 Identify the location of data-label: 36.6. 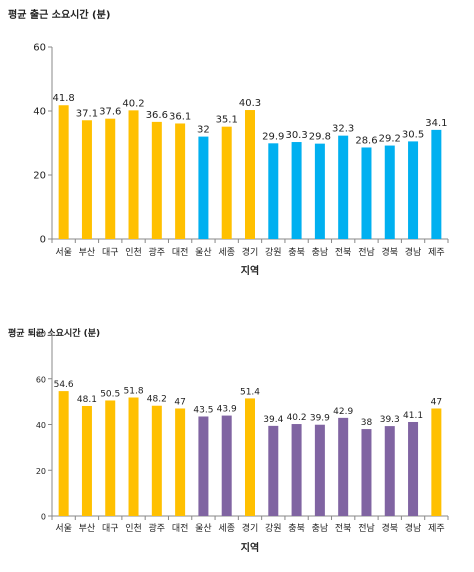
(157, 115).